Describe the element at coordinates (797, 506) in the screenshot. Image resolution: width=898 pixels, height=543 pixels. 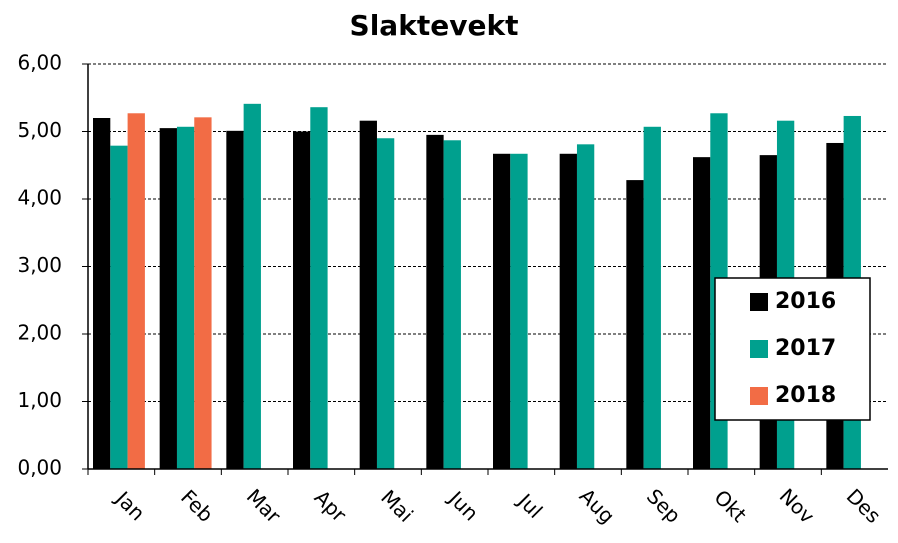
I see `x-tick-label: Nov` at that location.